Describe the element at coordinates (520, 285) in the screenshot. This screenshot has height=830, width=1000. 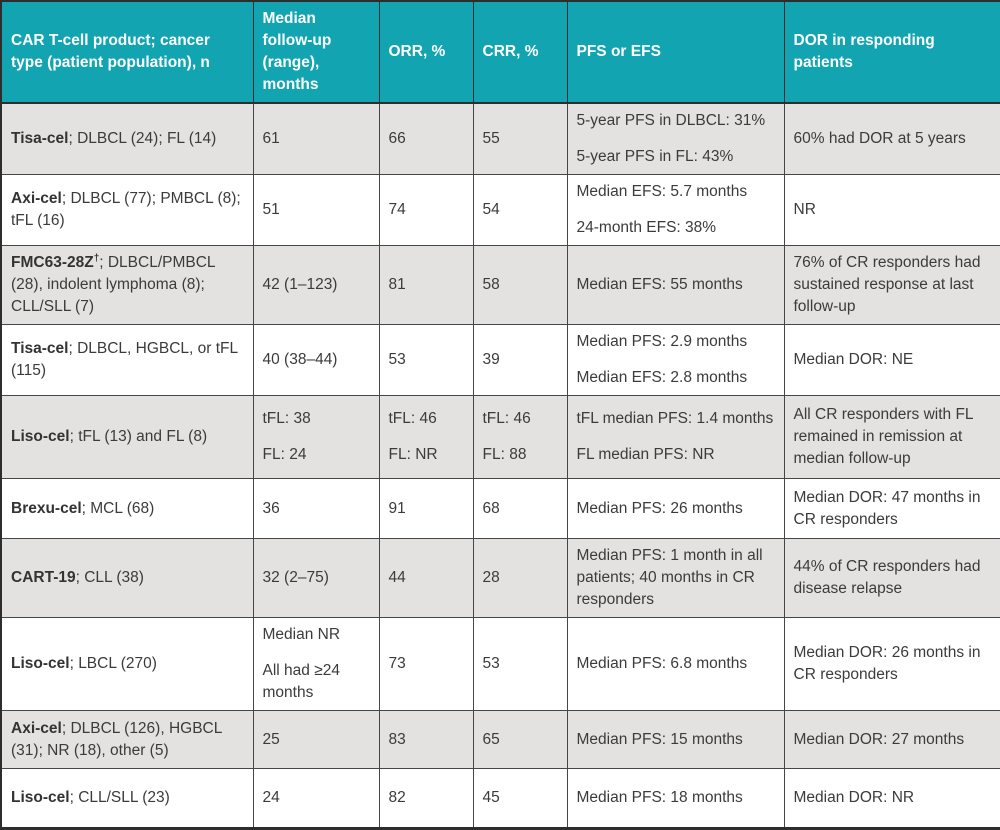
I see `crr-cell: 58` at that location.